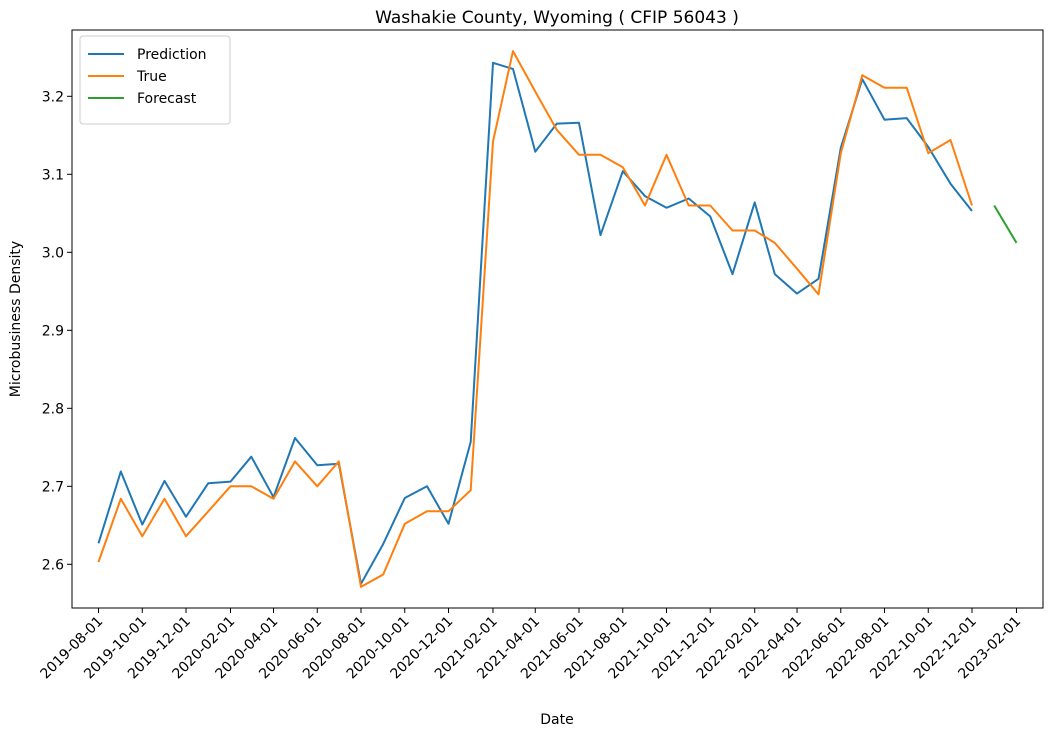 The height and width of the screenshot is (735, 1051). What do you see at coordinates (53, 331) in the screenshot?
I see `y-tick-label: 2.9` at bounding box center [53, 331].